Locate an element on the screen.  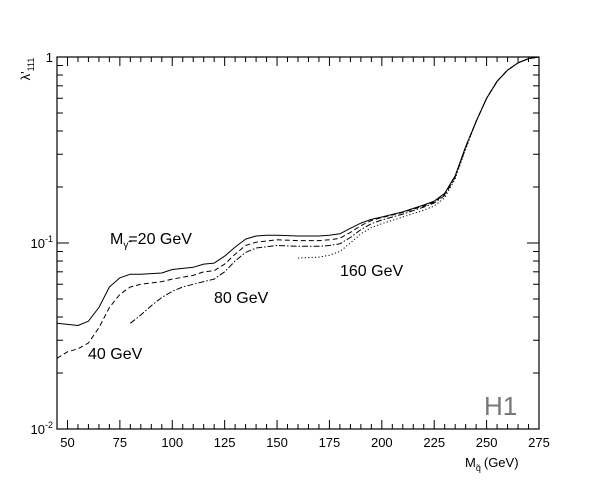
y-axis-label-sub: 111 is located at coordinates (31, 65).